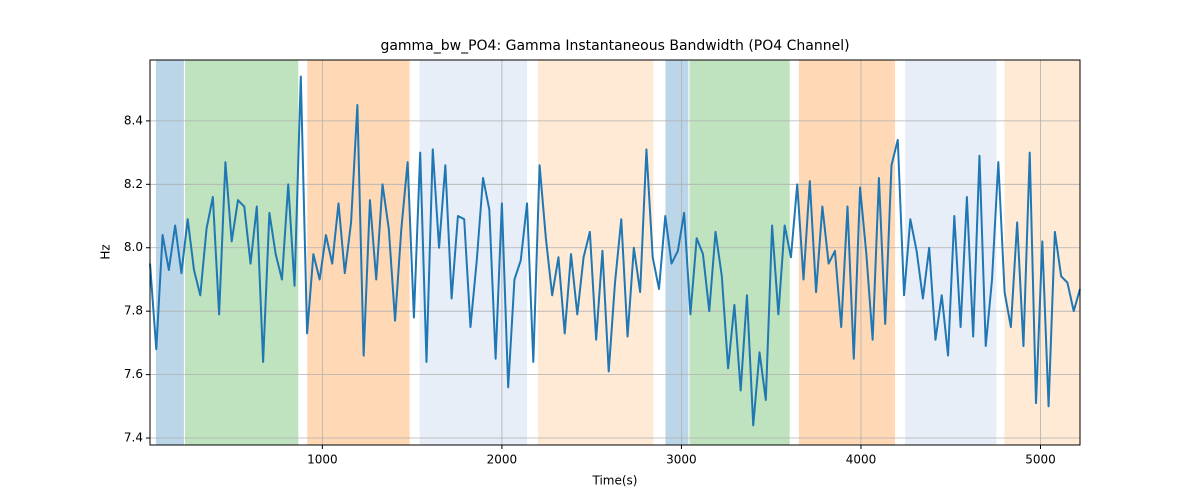 This screenshot has width=1200, height=500. I want to click on y-tick-label: 8.0, so click(133, 247).